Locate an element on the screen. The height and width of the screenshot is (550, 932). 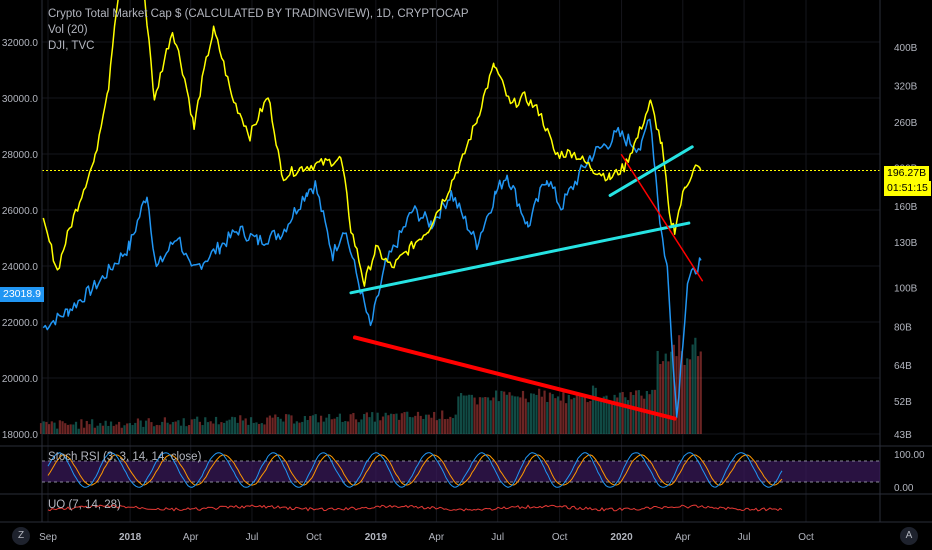
right-tick-label: 100B is located at coordinates (906, 289).